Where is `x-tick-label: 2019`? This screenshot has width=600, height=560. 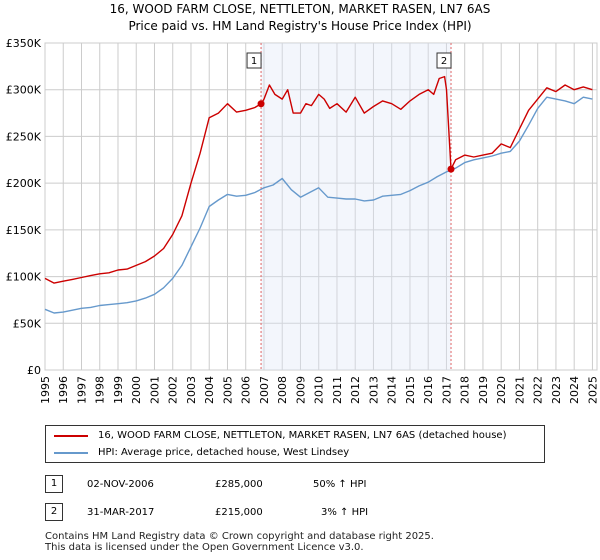 x-tick-label: 2019 is located at coordinates (483, 390).